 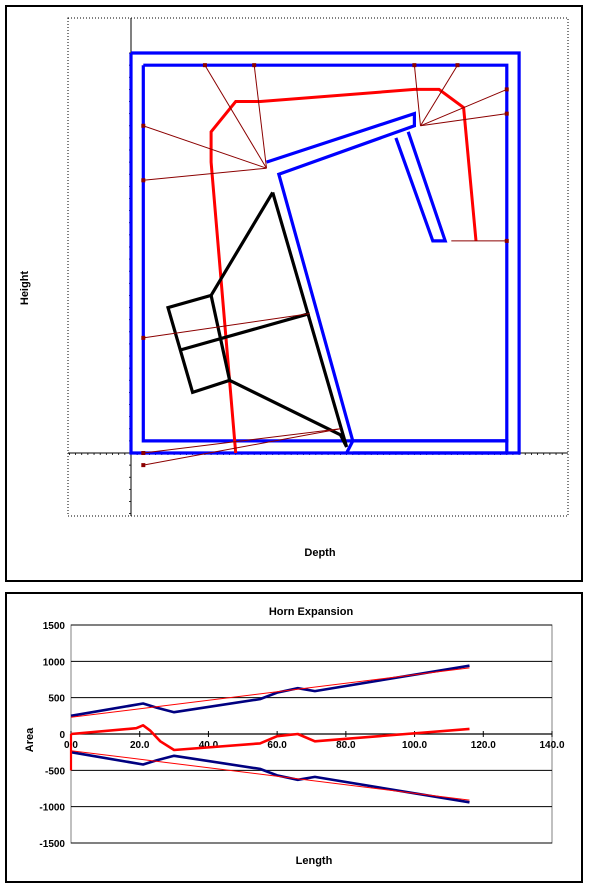 What do you see at coordinates (319, 553) in the screenshot?
I see `x-axis-label: Depth` at bounding box center [319, 553].